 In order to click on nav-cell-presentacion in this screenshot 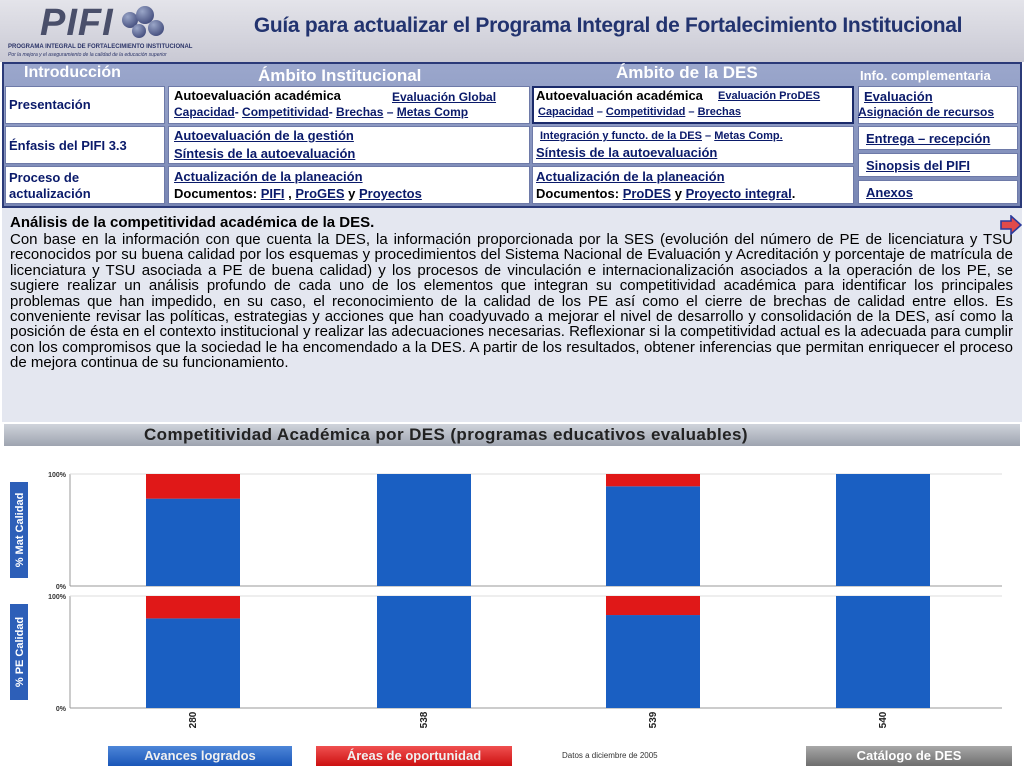, I will do `click(85, 105)`.